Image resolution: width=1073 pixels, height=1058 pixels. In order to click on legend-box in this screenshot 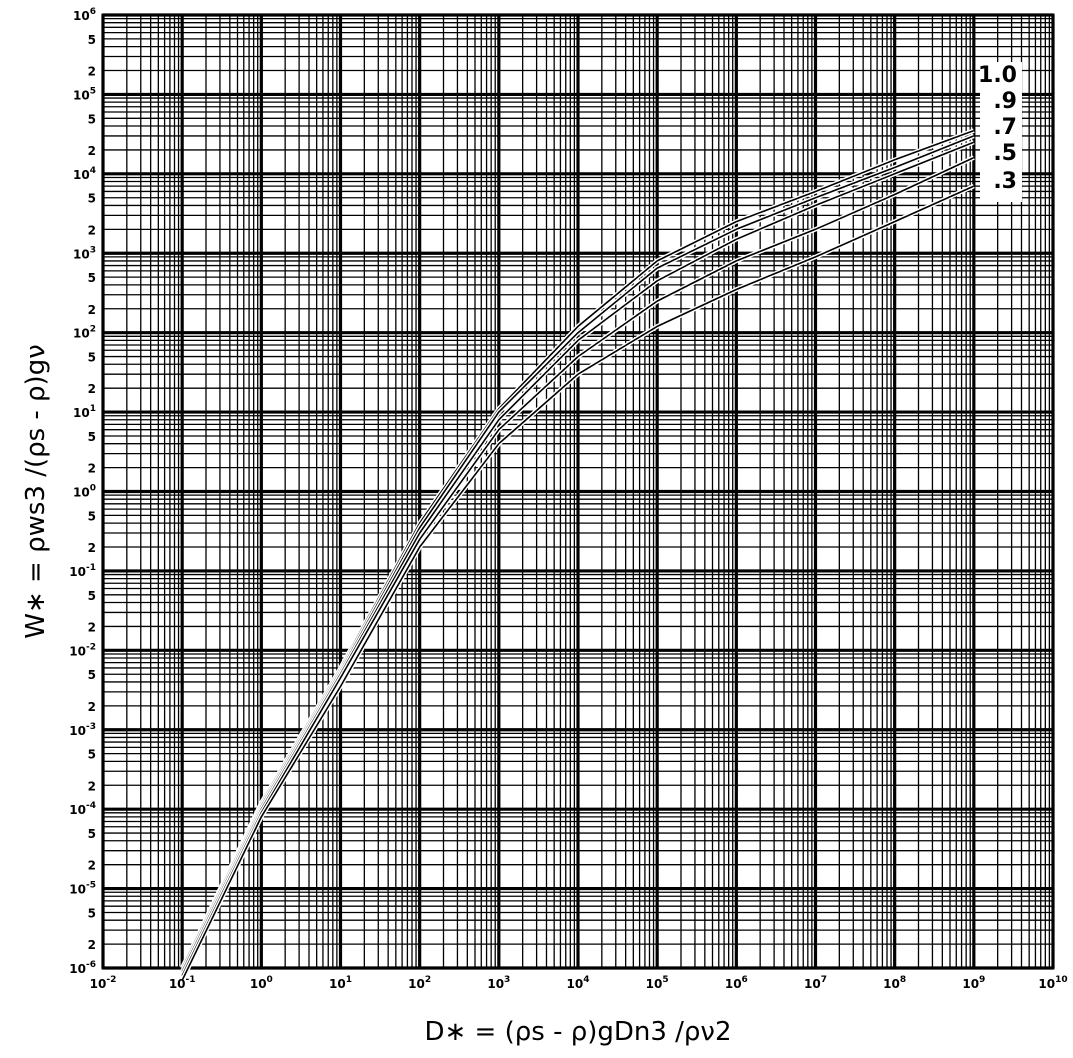, I will do `click(1001, 132)`.